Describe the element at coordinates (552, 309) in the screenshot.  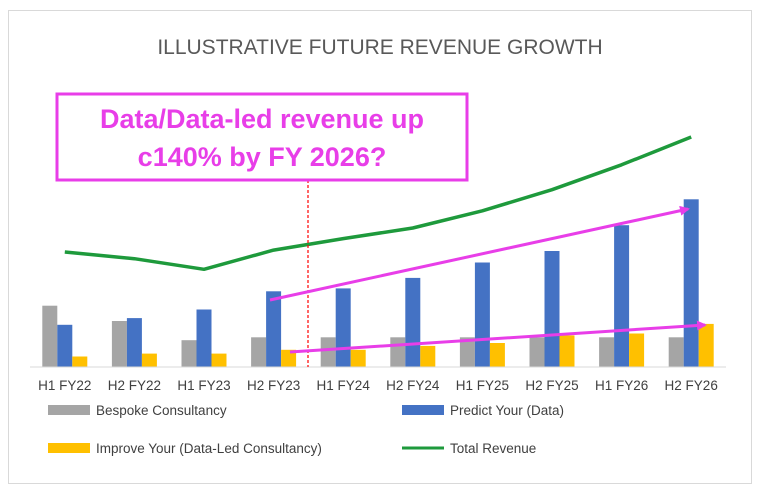
I see `bar-predict-your-data-h2-fy25` at that location.